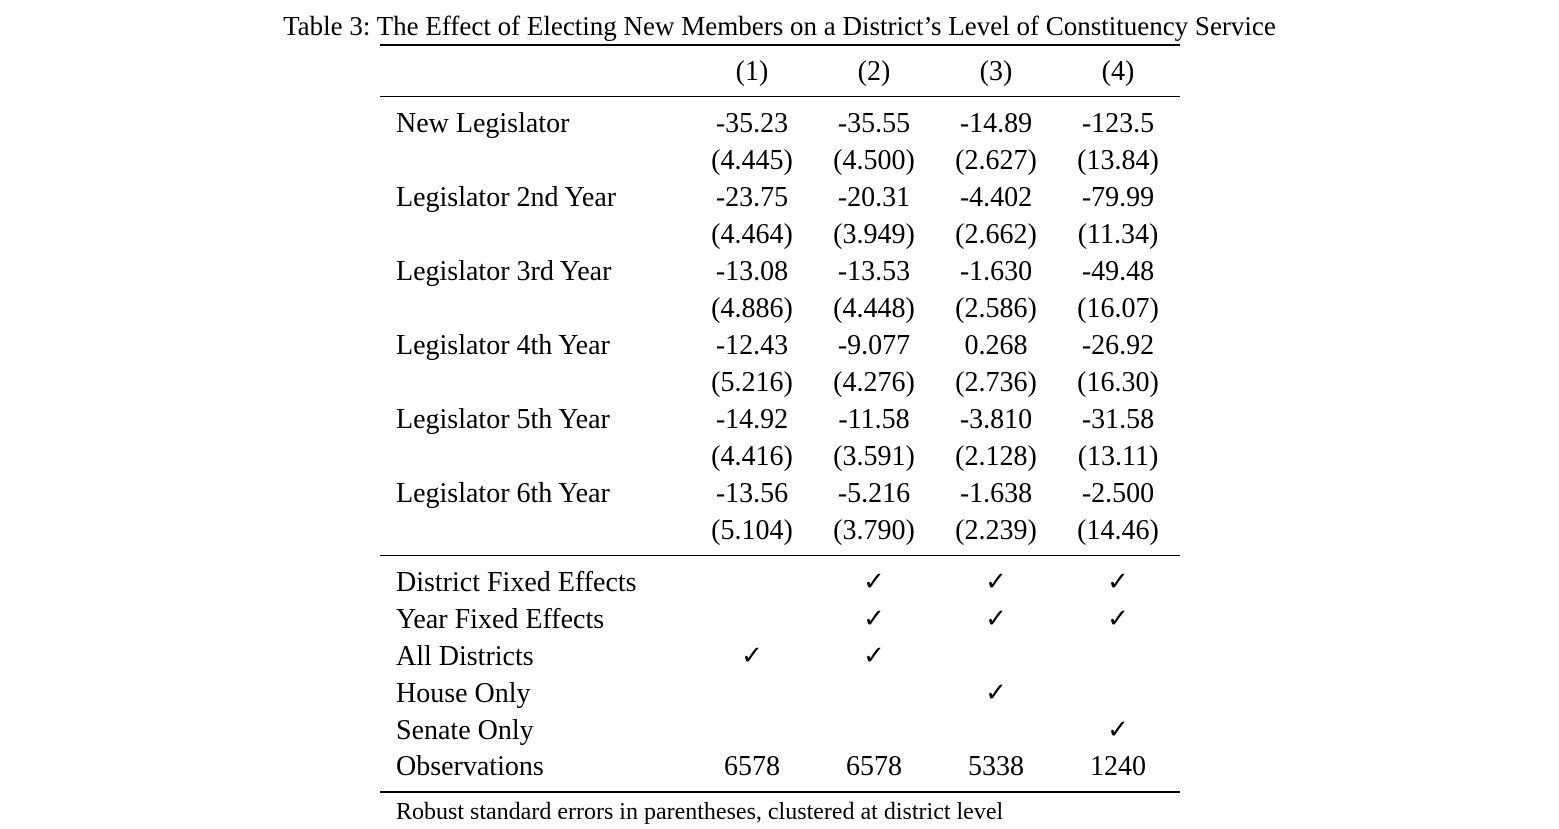  Describe the element at coordinates (996, 71) in the screenshot. I see `column-header-3: (3)` at that location.